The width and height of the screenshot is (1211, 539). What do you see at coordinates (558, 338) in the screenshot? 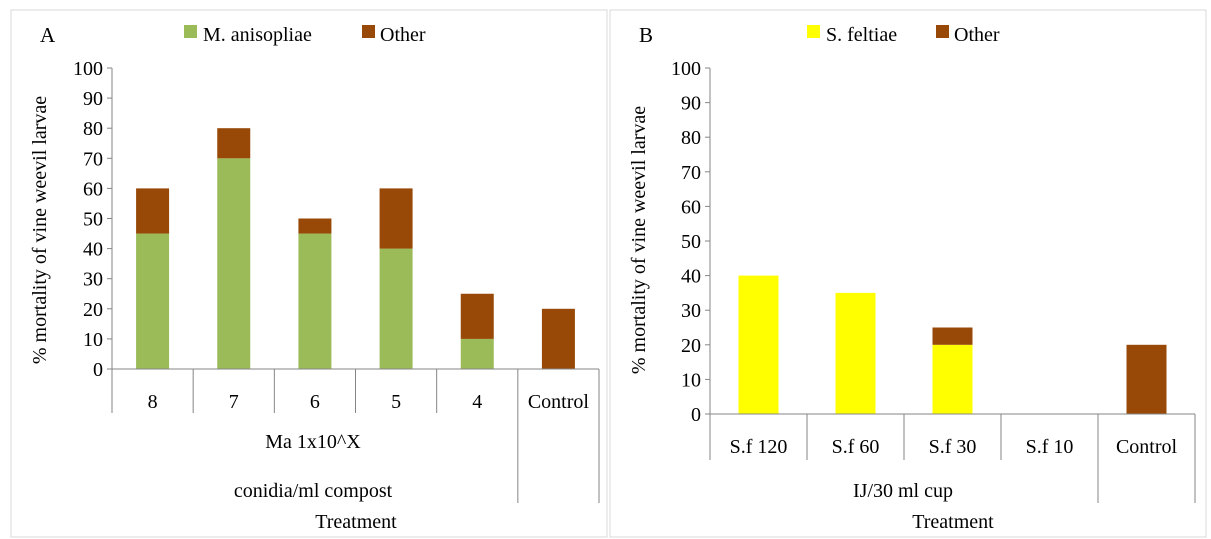
I see `panel-a-bar-other-control` at bounding box center [558, 338].